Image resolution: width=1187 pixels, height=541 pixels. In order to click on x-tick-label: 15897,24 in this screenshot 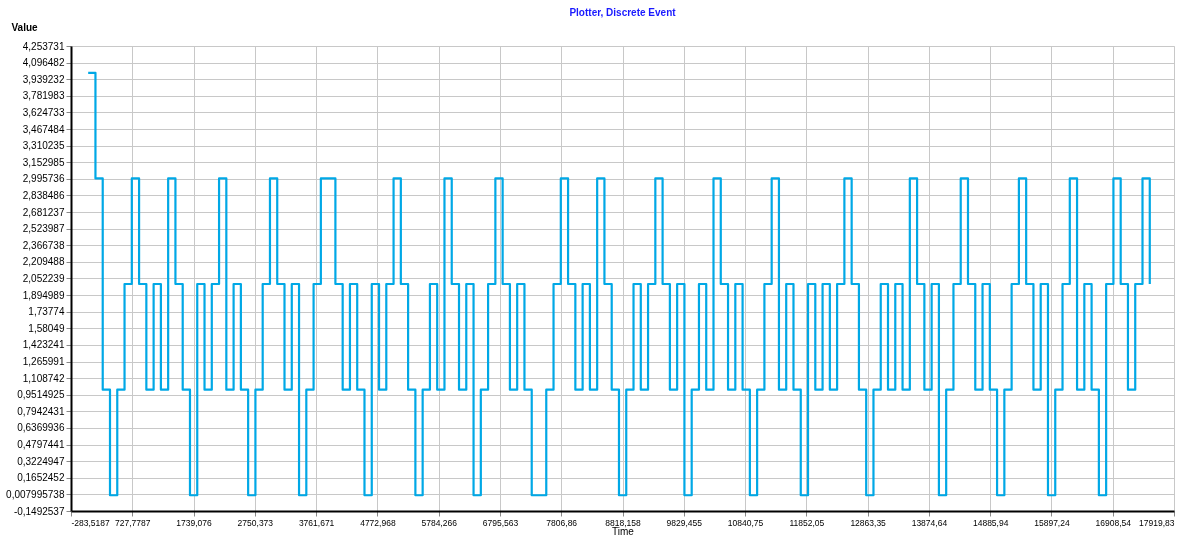, I will do `click(1052, 522)`.